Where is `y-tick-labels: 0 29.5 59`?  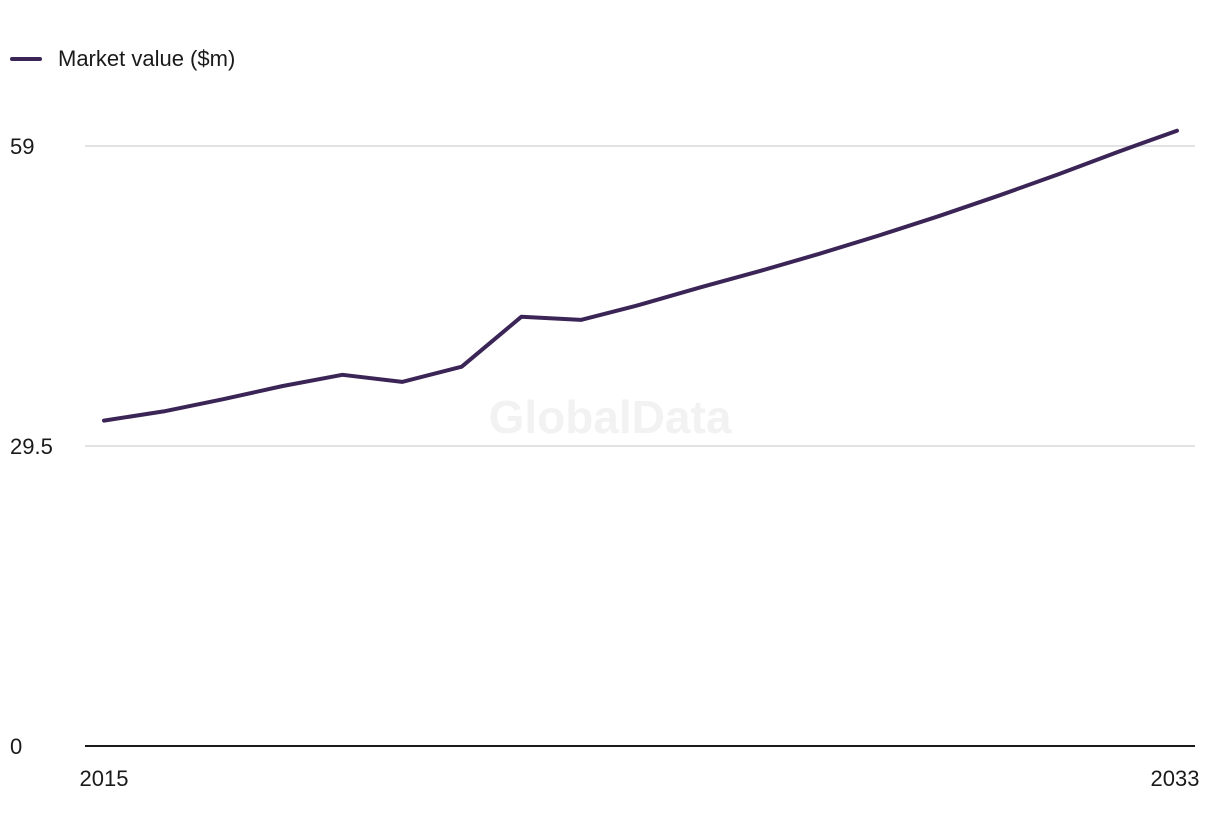 y-tick-labels: 0 29.5 59 is located at coordinates (31, 446).